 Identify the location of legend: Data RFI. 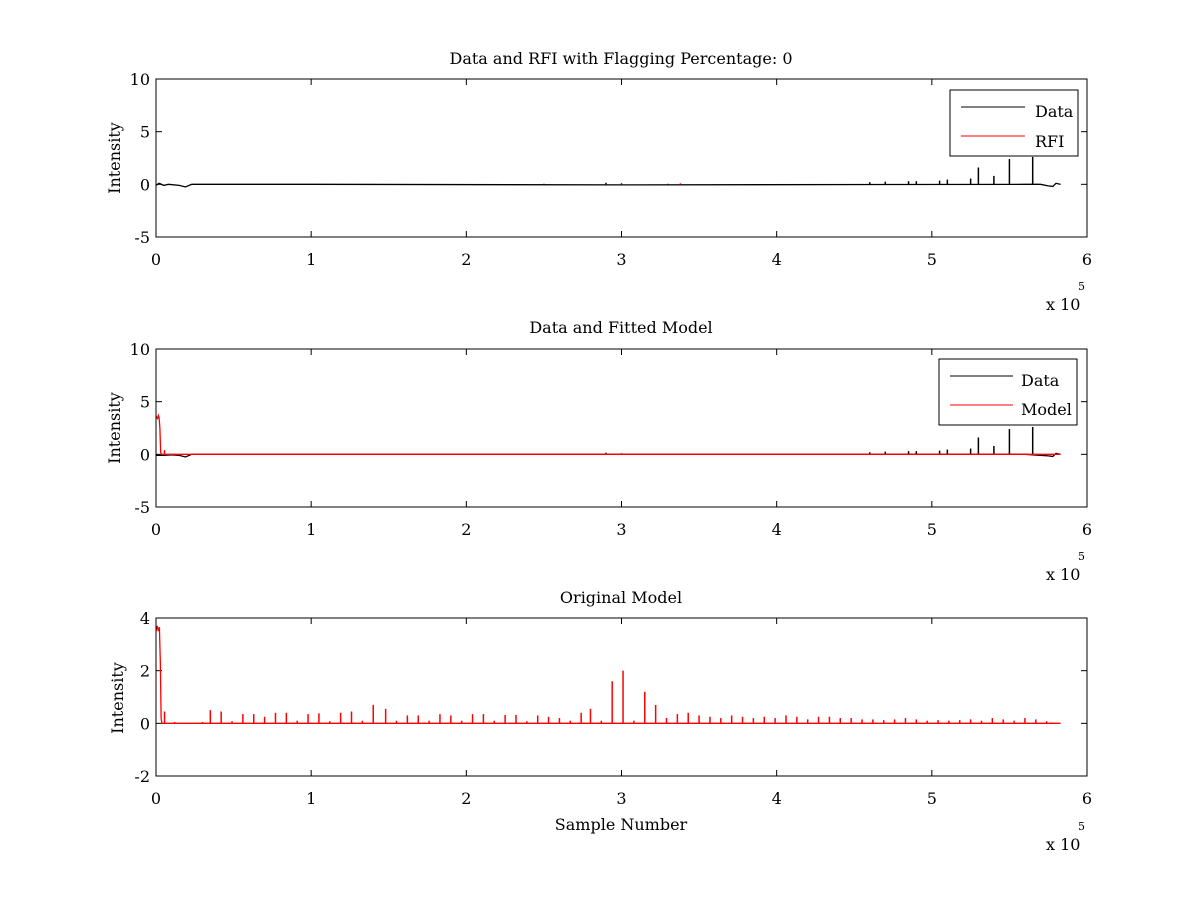
(1014, 123).